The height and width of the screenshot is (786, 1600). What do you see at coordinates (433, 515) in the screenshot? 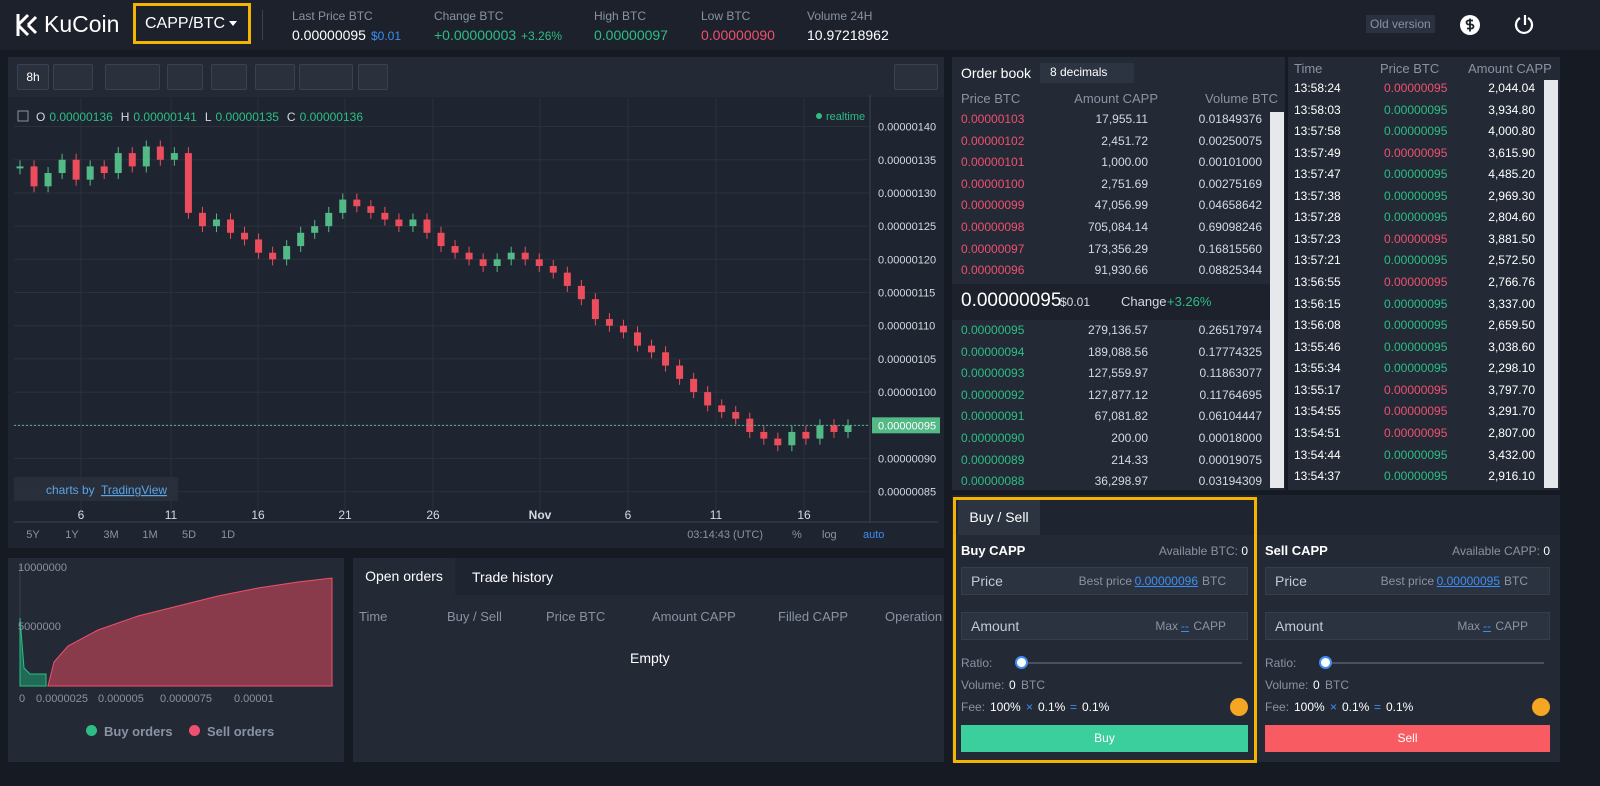
I see `x-tick-label: 26` at bounding box center [433, 515].